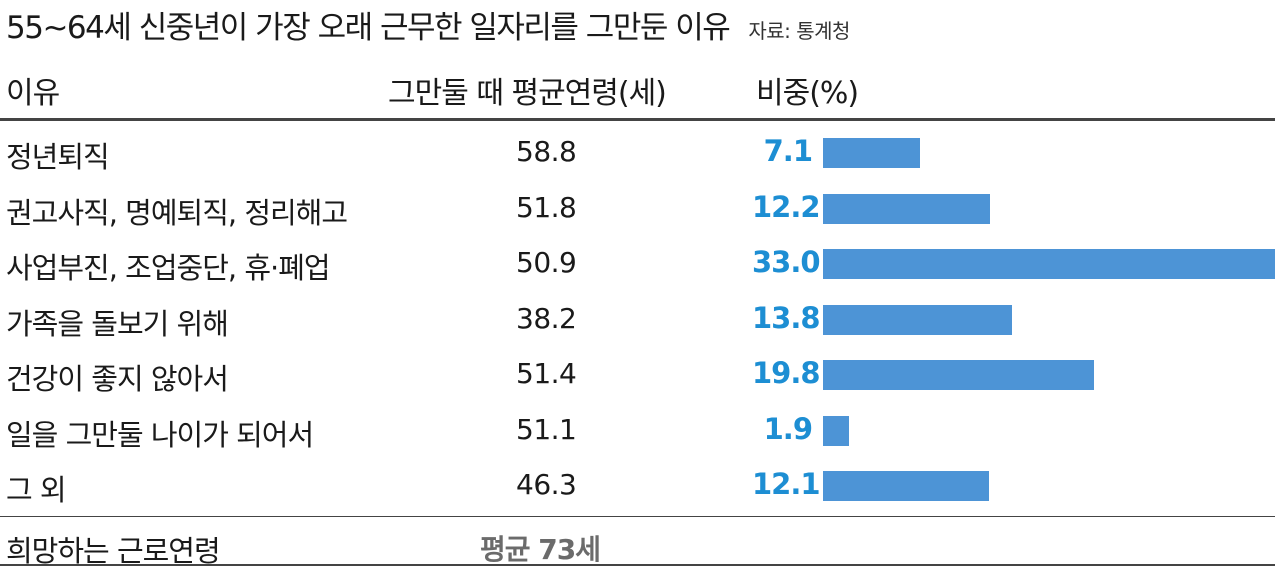 Image resolution: width=1280 pixels, height=570 pixels. Describe the element at coordinates (799, 31) in the screenshot. I see `source-label: 자료: 통계청` at that location.